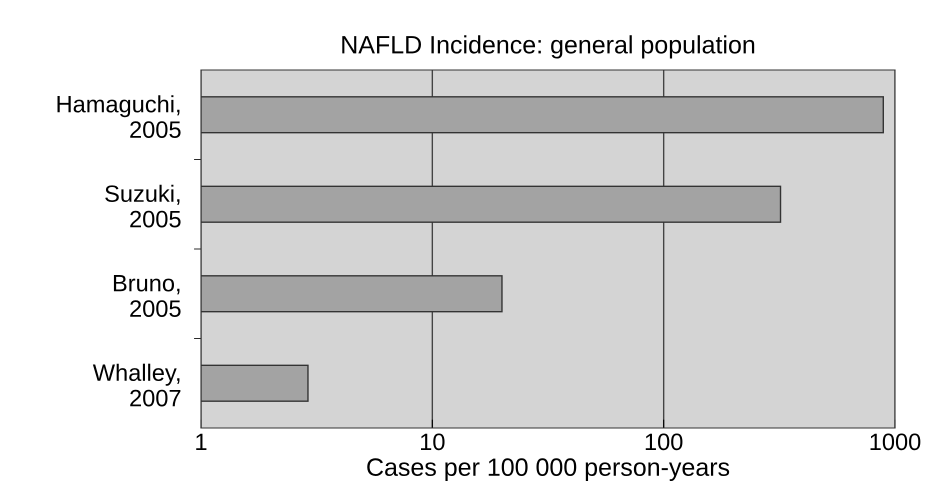 The width and height of the screenshot is (938, 498). Describe the element at coordinates (119, 116) in the screenshot. I see `y-tick-label: Hamaguchi, 2005` at that location.